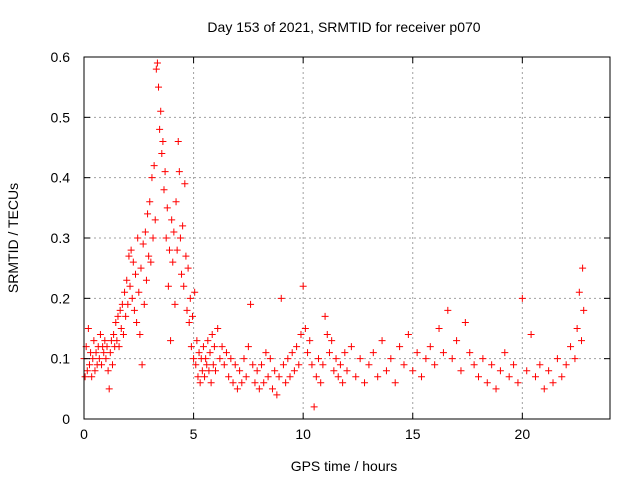  I want to click on y-tick-label: 0.6, so click(61, 57).